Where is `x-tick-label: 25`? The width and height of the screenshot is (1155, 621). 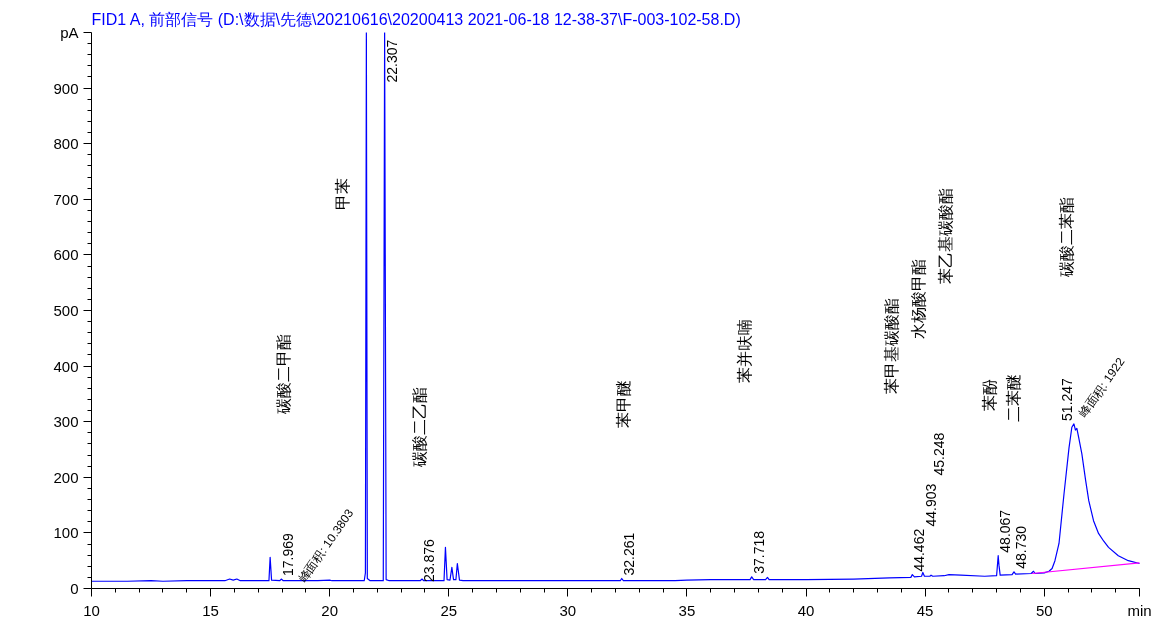
x-tick-label: 25 is located at coordinates (449, 610).